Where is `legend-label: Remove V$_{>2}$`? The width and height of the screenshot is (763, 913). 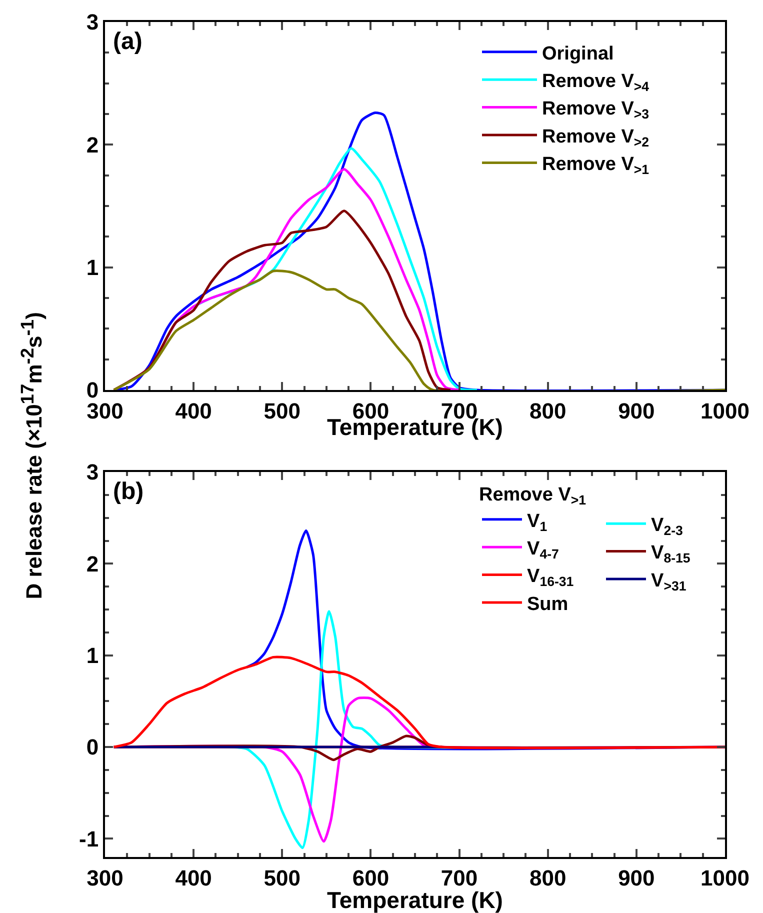 legend-label: Remove V$_{>2}$ is located at coordinates (596, 138).